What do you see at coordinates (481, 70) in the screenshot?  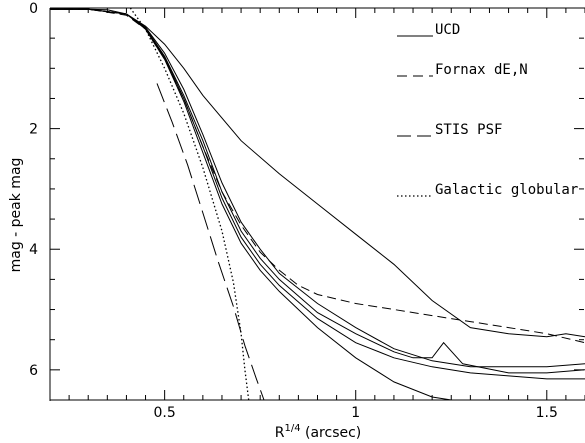 I see `legend-label: Fornax dE,N` at bounding box center [481, 70].